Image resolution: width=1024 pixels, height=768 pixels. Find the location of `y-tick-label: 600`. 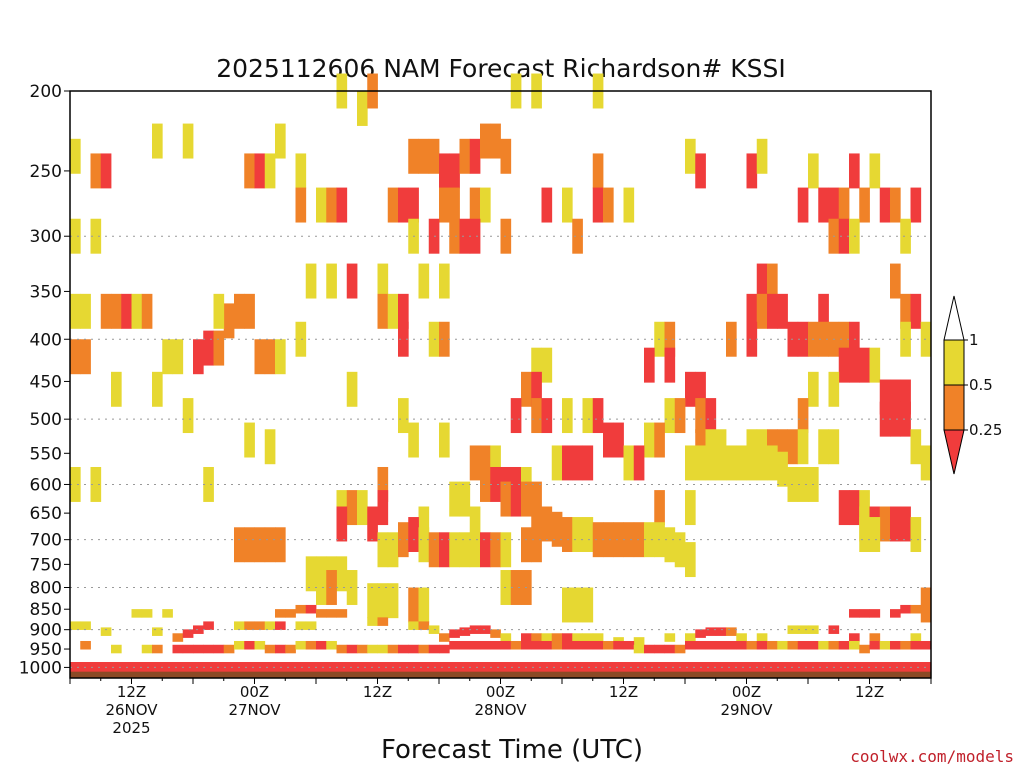

y-tick-label: 600 is located at coordinates (46, 485).